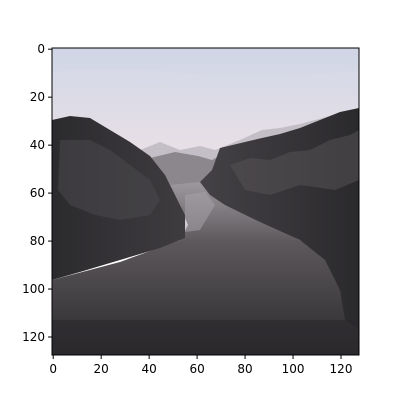 This screenshot has height=400, width=400. Describe the element at coordinates (53, 369) in the screenshot. I see `x-tick-label: 0` at that location.